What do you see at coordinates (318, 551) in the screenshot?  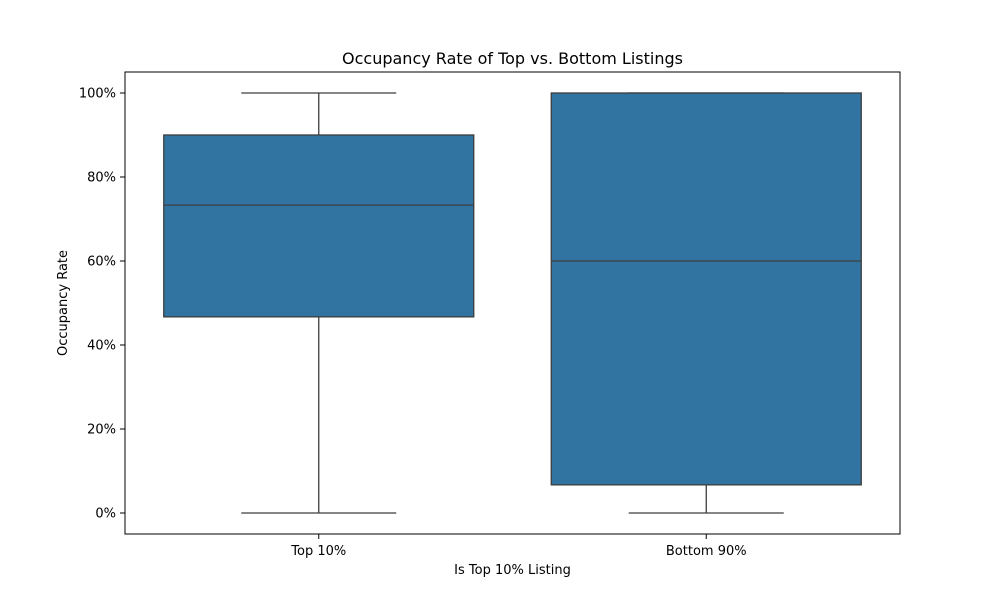 I see `x-tick-label: Top 10%` at bounding box center [318, 551].